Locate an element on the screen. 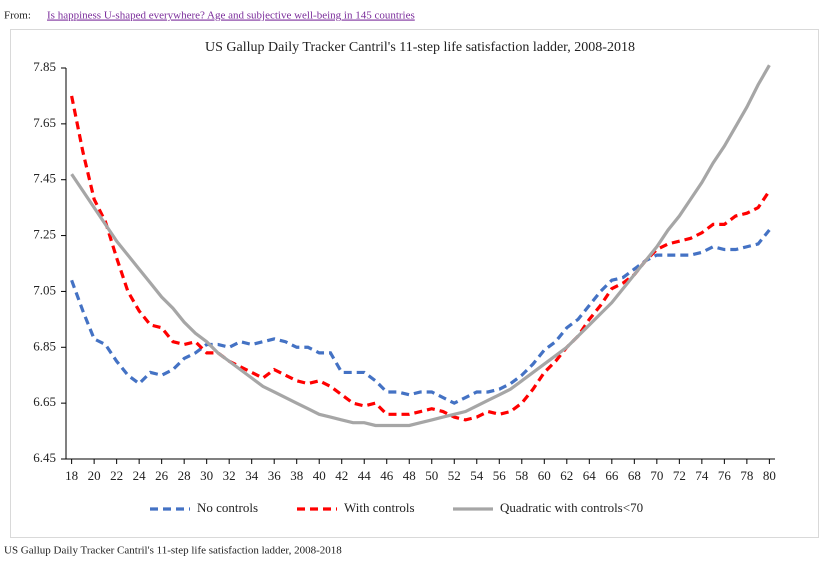  x-tick-label: 72 is located at coordinates (679, 475).